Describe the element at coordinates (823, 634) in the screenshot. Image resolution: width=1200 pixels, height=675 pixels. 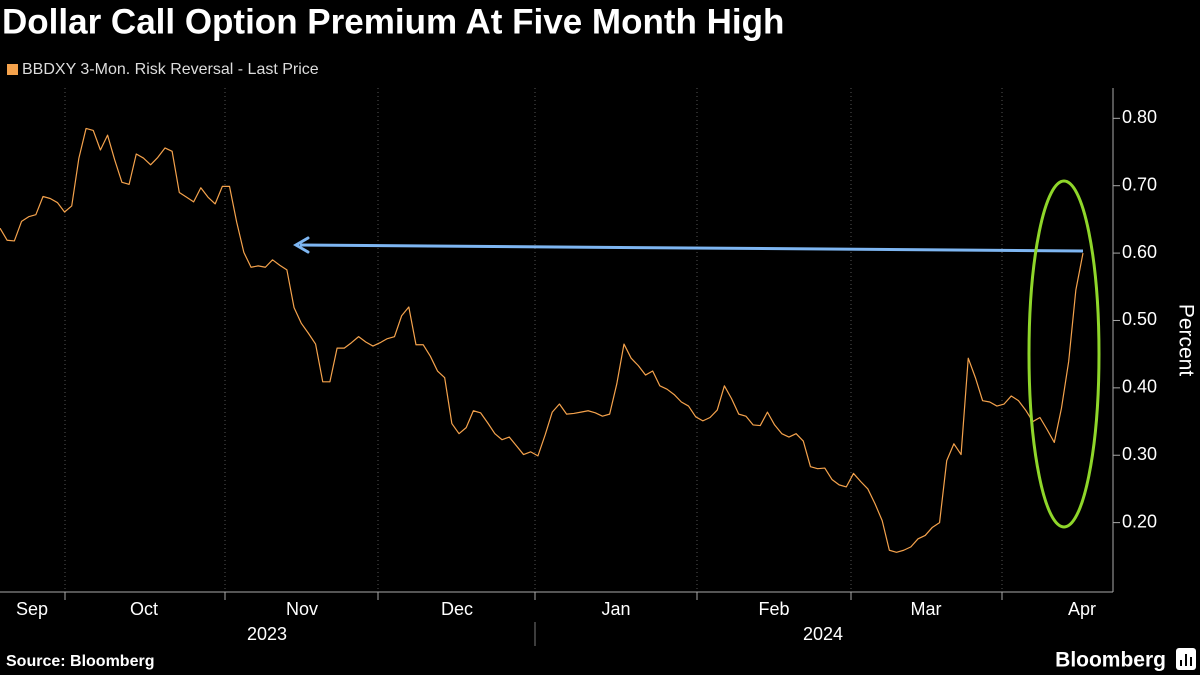
I see `x-year-label: 2024` at that location.